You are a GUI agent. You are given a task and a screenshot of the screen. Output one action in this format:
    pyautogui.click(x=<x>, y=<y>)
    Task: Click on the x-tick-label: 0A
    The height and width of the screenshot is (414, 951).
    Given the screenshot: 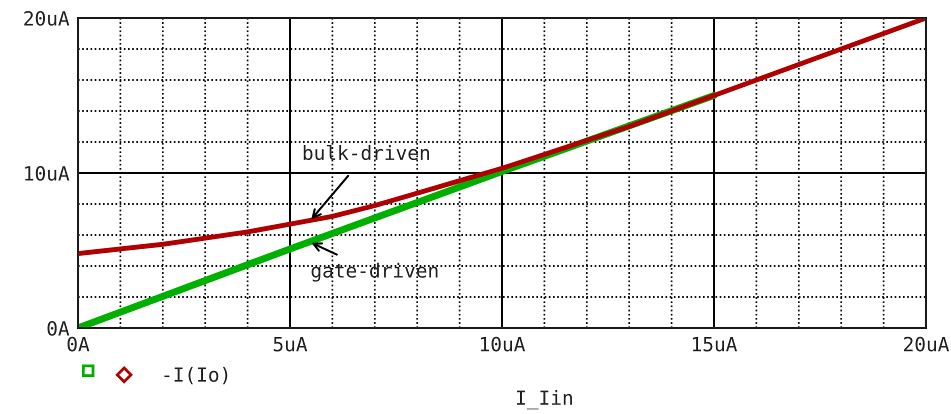 What is the action you would take?
    pyautogui.click(x=79, y=344)
    